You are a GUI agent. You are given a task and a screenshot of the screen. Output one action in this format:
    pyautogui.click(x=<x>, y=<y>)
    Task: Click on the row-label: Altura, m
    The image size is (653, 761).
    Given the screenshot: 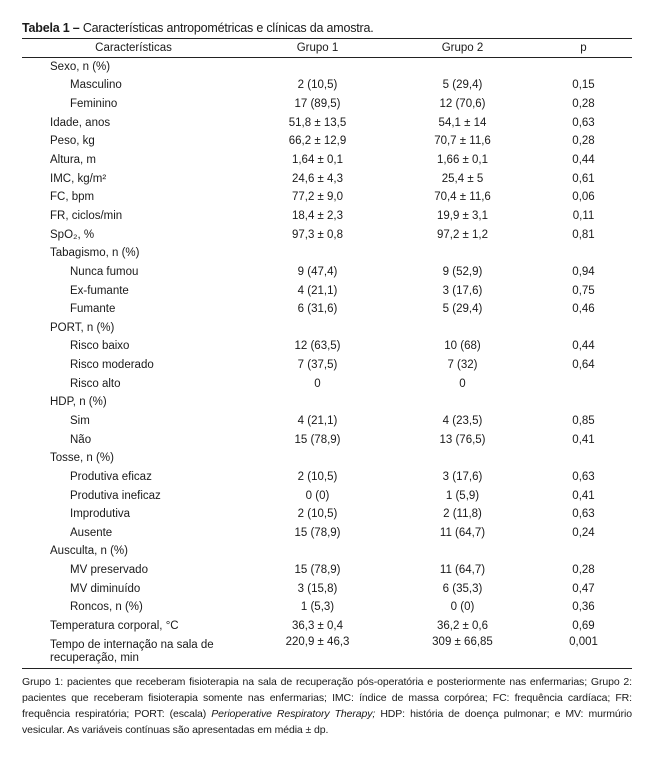 What is the action you would take?
    pyautogui.click(x=73, y=160)
    